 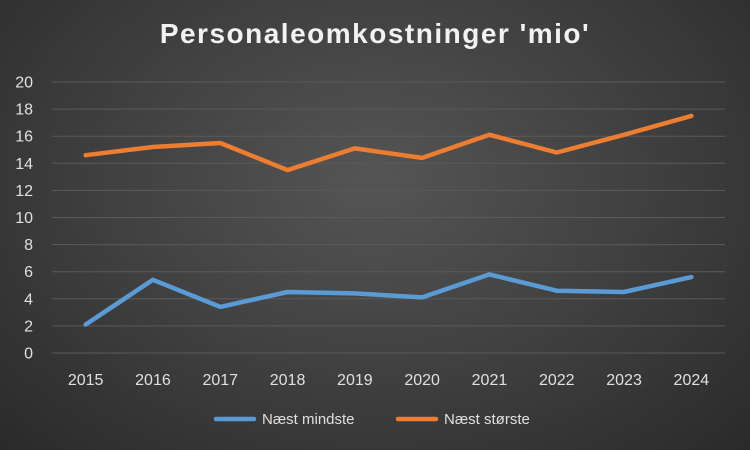 I want to click on x-tick-label: 2023, so click(x=624, y=380).